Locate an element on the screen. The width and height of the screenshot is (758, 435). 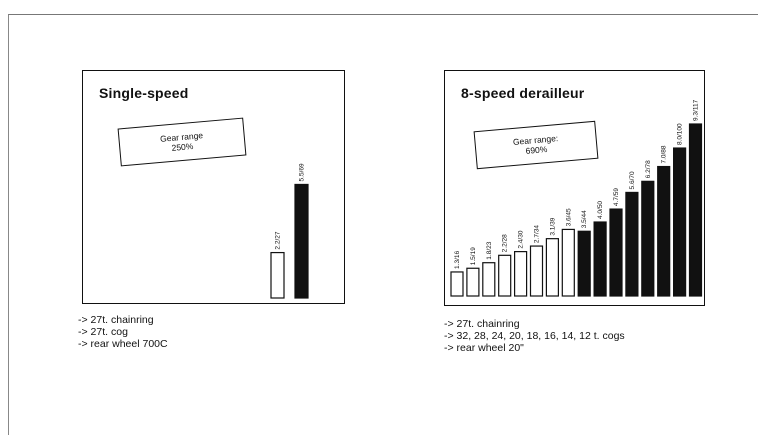
single-speed-note: -> rear wheel 700C is located at coordinates (123, 344).